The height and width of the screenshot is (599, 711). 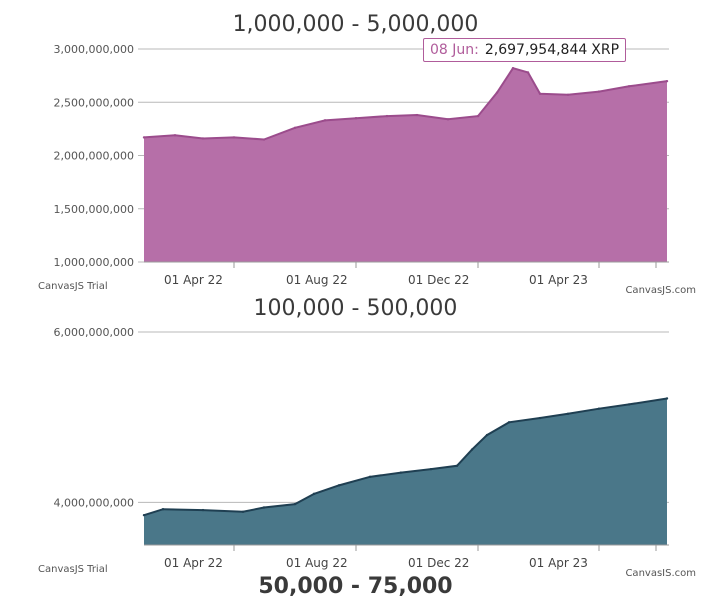 I want to click on chart-title: 1,000,000 - 5,000,000, so click(x=355, y=24).